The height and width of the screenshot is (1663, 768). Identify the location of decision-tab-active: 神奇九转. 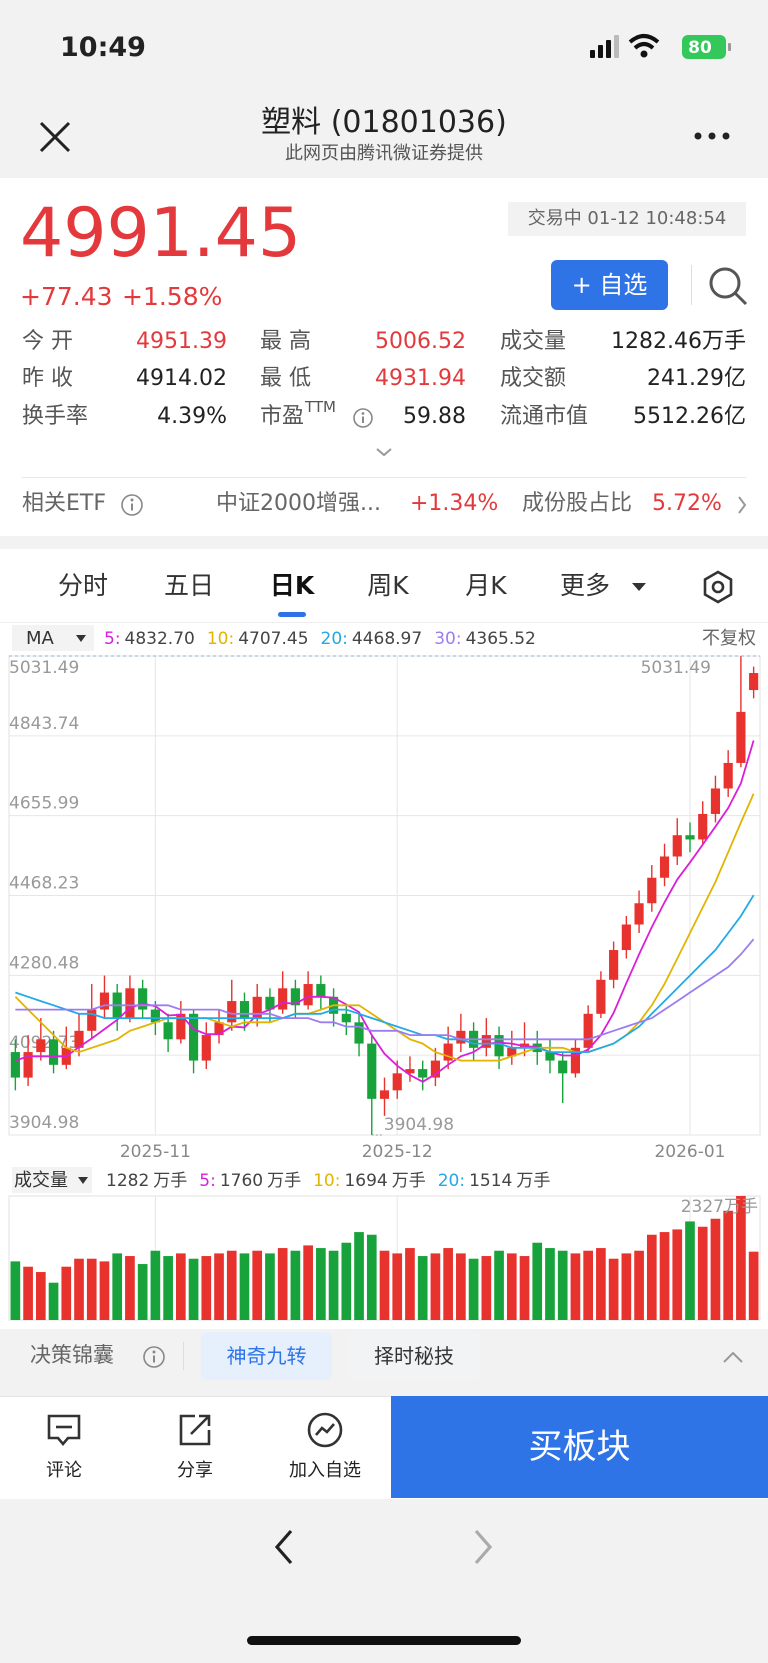
(266, 1356).